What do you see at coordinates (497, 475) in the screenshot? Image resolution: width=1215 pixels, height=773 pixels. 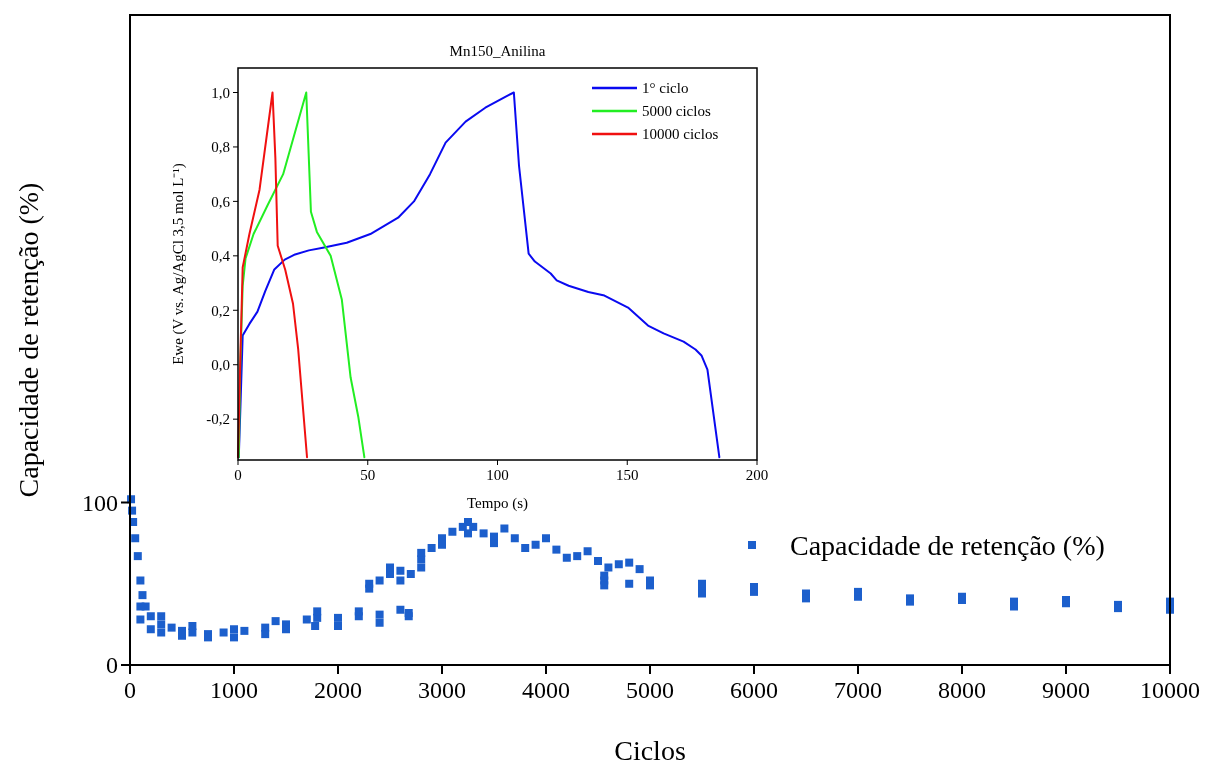 I see `x-tick-label: 100` at bounding box center [497, 475].